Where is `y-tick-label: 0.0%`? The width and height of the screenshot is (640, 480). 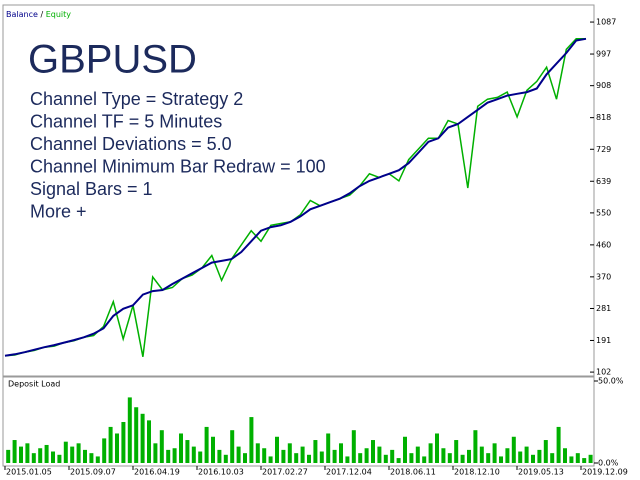 y-tick-label: 0.0% is located at coordinates (608, 463).